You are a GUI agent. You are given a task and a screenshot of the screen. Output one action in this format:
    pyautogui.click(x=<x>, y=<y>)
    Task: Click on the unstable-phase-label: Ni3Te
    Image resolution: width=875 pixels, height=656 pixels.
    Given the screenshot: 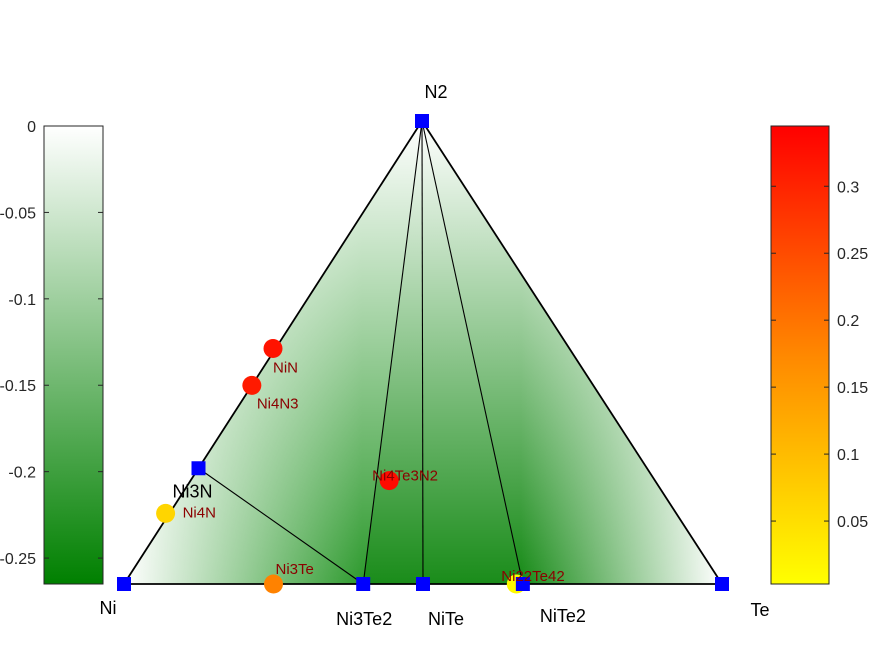 What is the action you would take?
    pyautogui.click(x=295, y=569)
    